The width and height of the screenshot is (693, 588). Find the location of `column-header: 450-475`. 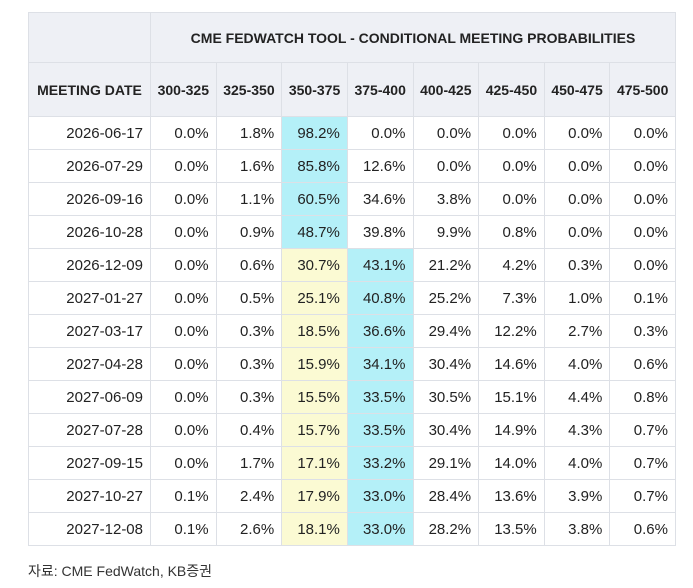

column-header: 450-475 is located at coordinates (577, 89).